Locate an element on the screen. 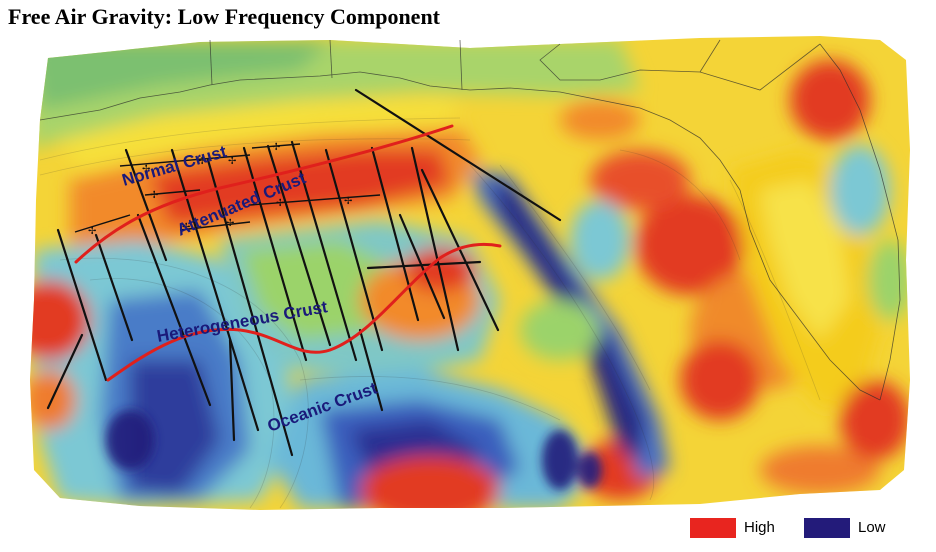  legend-low-label: Low is located at coordinates (872, 527).